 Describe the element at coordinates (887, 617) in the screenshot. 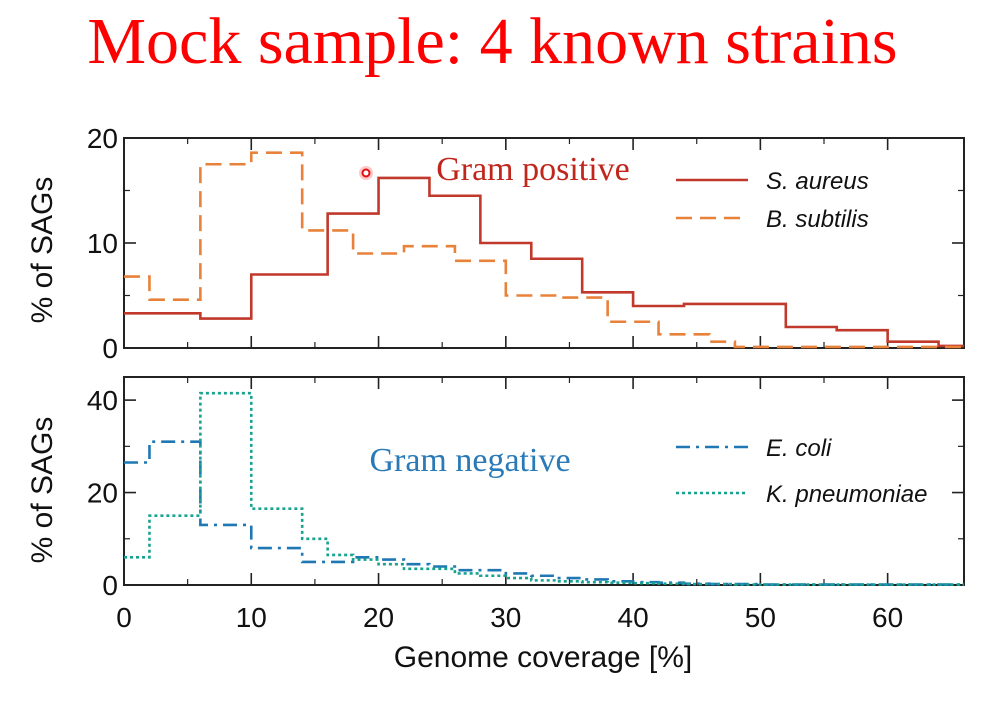

I see `x-tick-label: 60` at that location.